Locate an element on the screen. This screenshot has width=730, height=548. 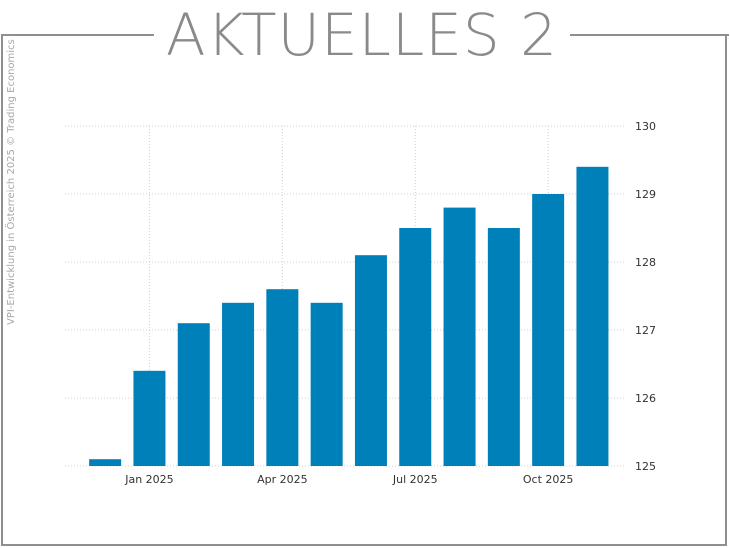
x-tick-label: Jul 2025 is located at coordinates (415, 479).